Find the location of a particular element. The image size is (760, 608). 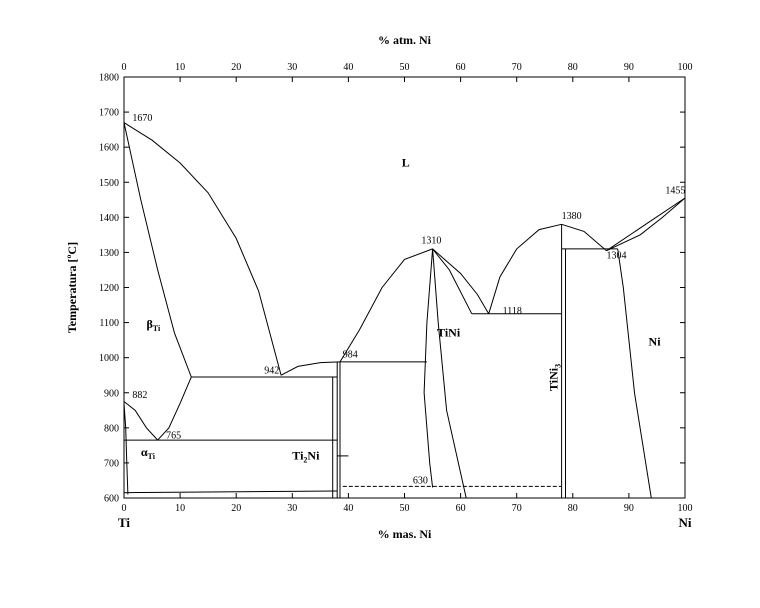

x2-tick-label: 20 is located at coordinates (236, 67).